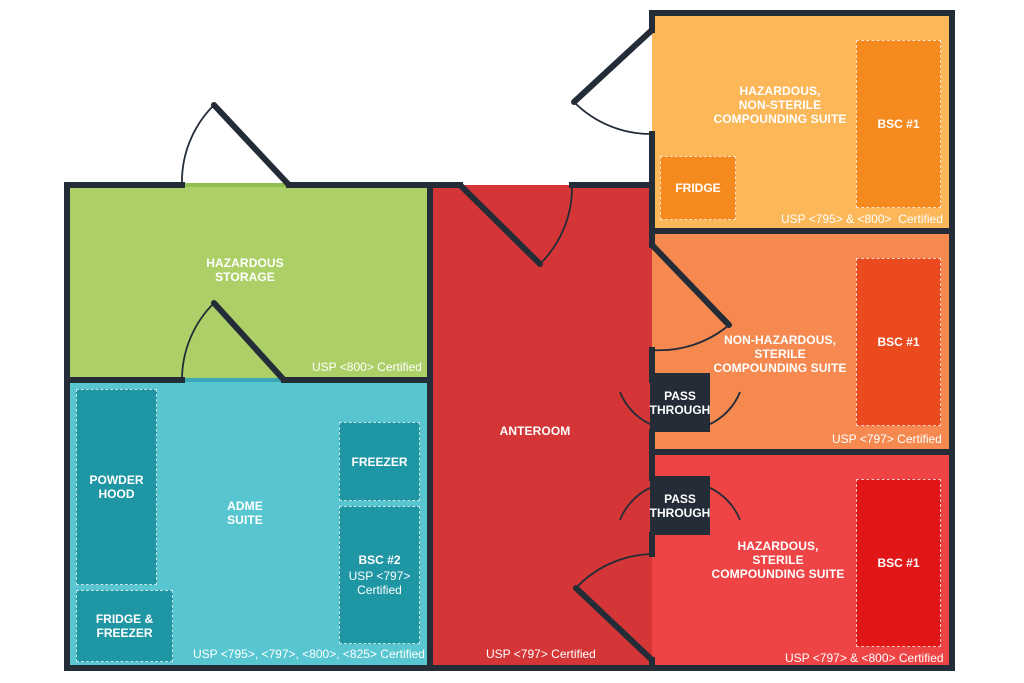  What do you see at coordinates (309, 654) in the screenshot?
I see `adme-suite-cert: USP <795>, <797>, <800>, <825> Certified` at bounding box center [309, 654].